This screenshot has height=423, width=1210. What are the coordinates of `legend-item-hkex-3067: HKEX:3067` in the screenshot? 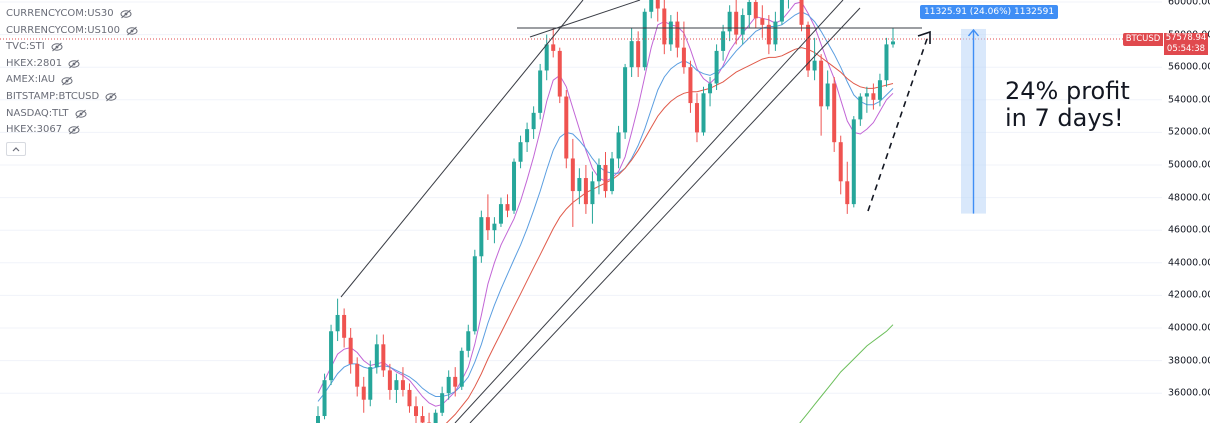 It's located at (72, 130).